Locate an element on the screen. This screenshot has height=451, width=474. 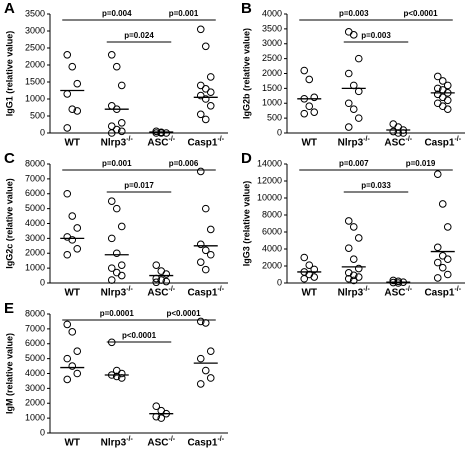
p-value: p=0.001 is located at coordinates (184, 13).